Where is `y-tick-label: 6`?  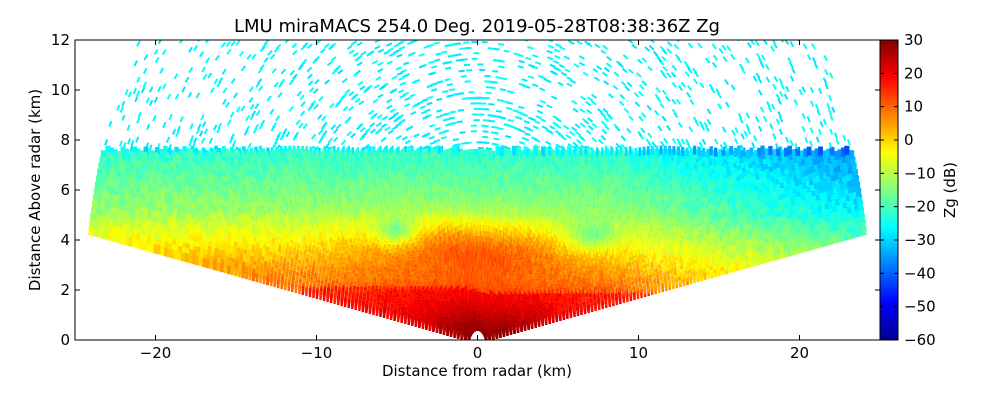
y-tick-label: 6 is located at coordinates (65, 190).